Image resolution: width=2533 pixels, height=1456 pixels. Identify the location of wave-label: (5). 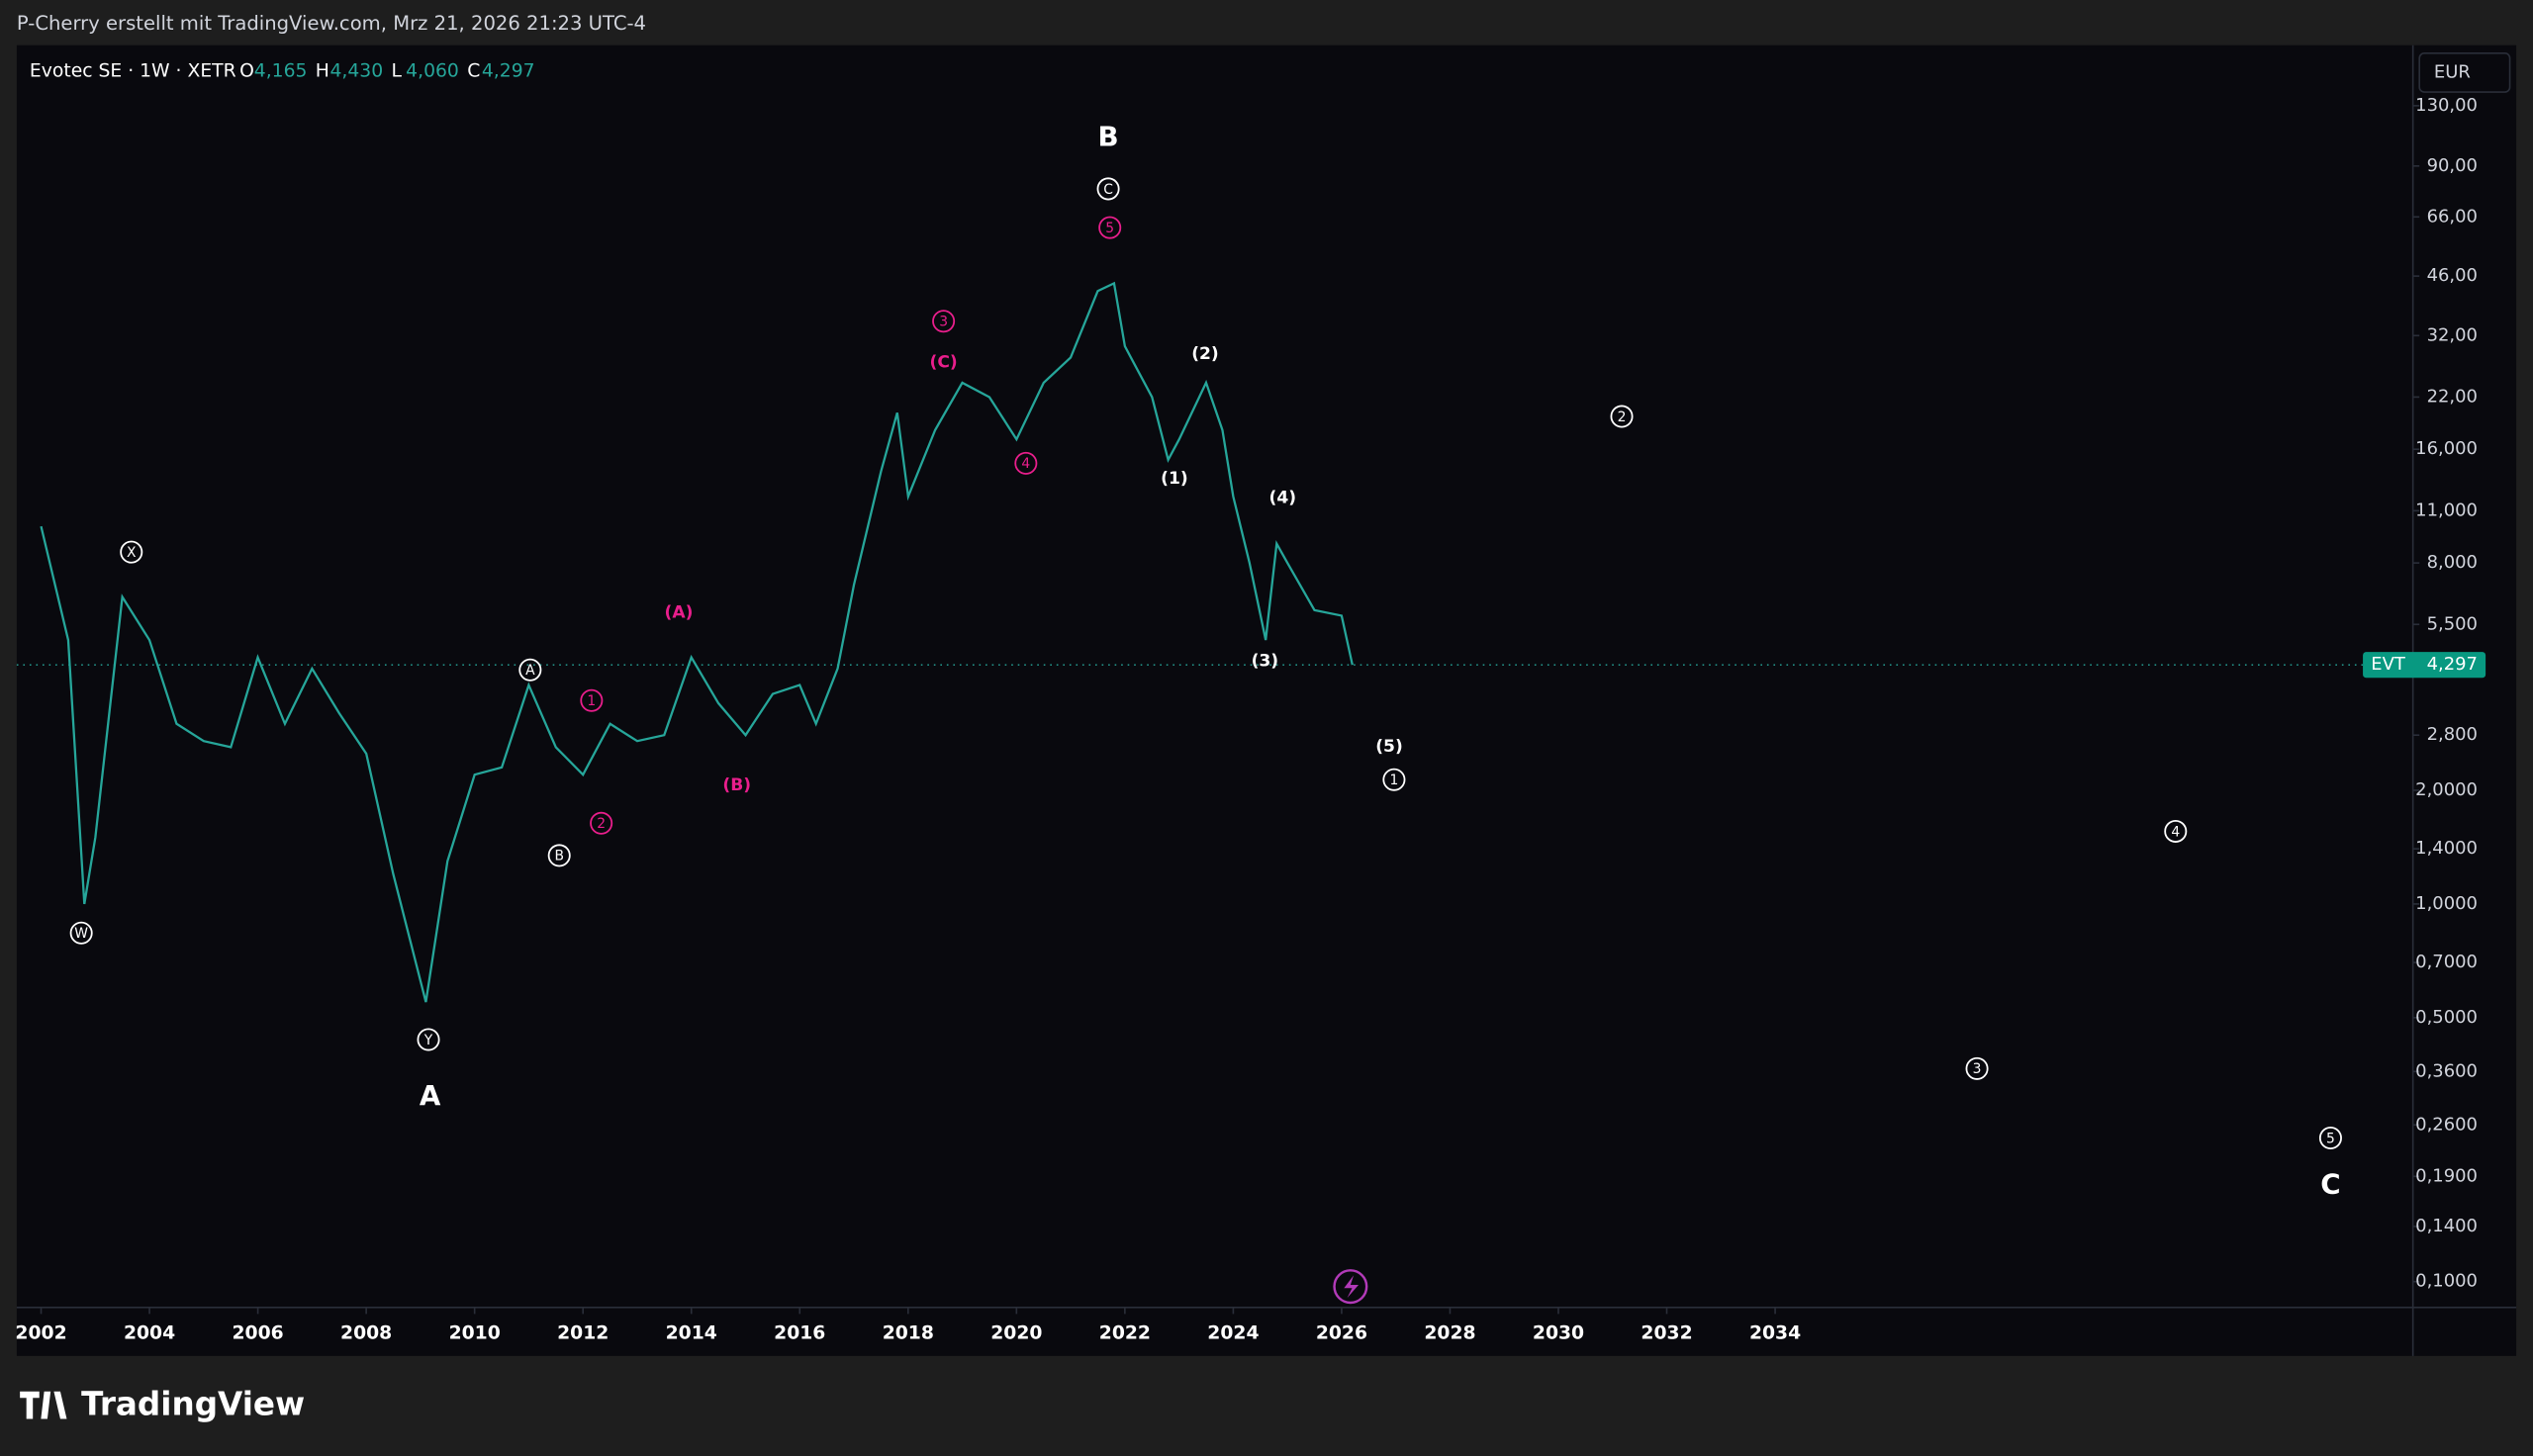
(1389, 747).